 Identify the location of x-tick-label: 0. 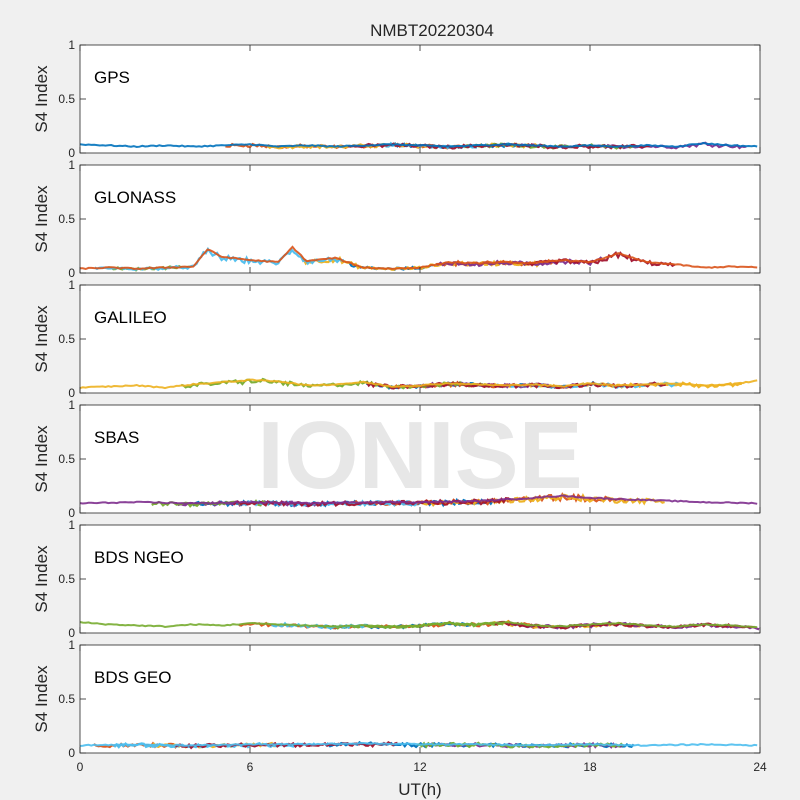
(80, 767).